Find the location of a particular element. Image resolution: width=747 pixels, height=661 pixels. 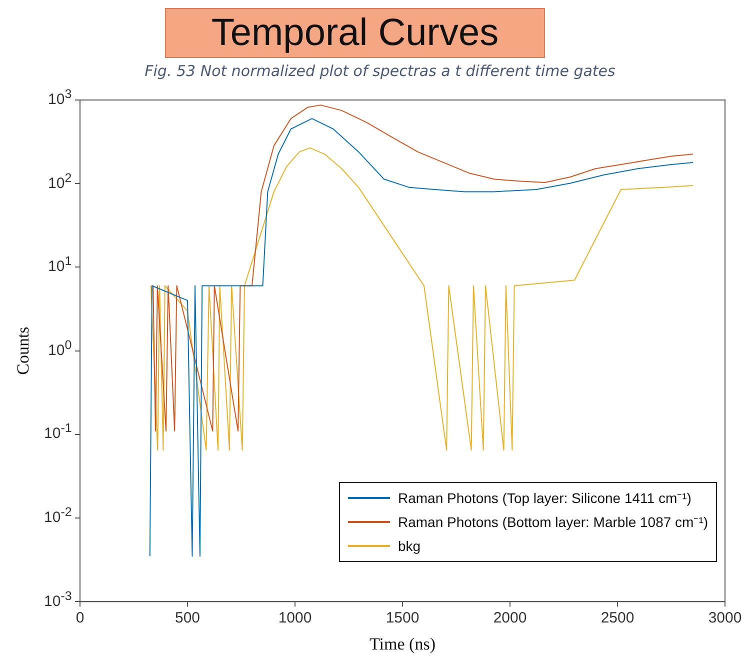

legend-label: bkg is located at coordinates (409, 546).